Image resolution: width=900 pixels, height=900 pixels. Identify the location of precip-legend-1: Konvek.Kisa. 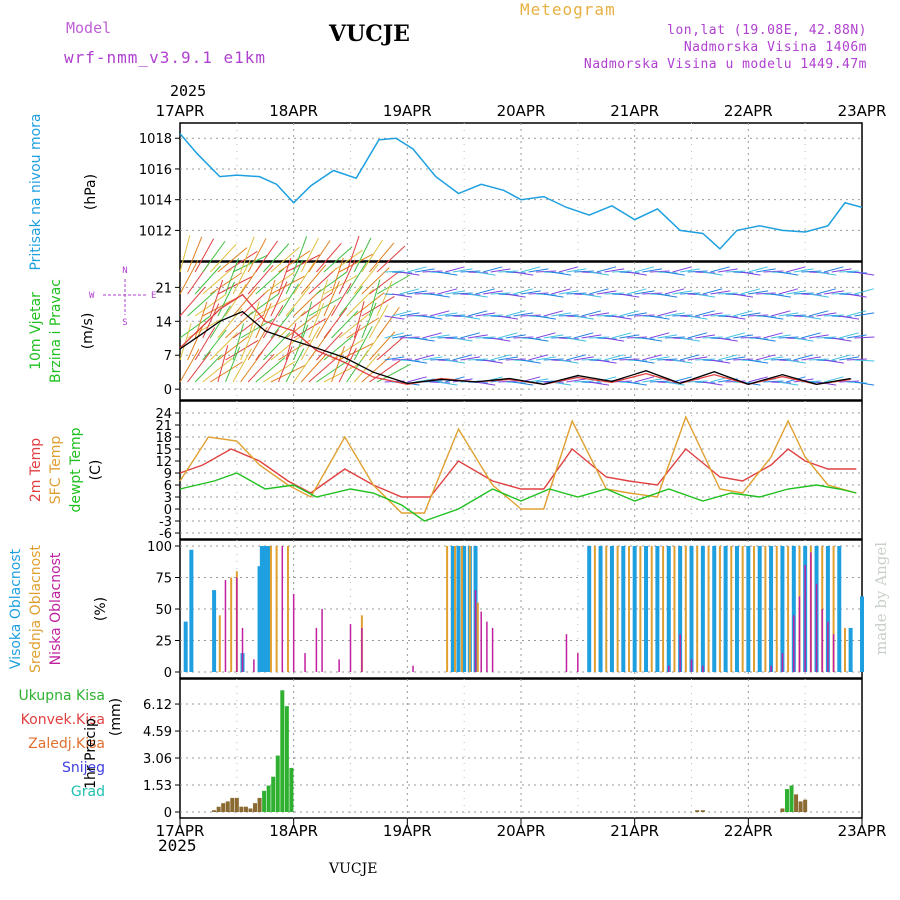
(63, 720).